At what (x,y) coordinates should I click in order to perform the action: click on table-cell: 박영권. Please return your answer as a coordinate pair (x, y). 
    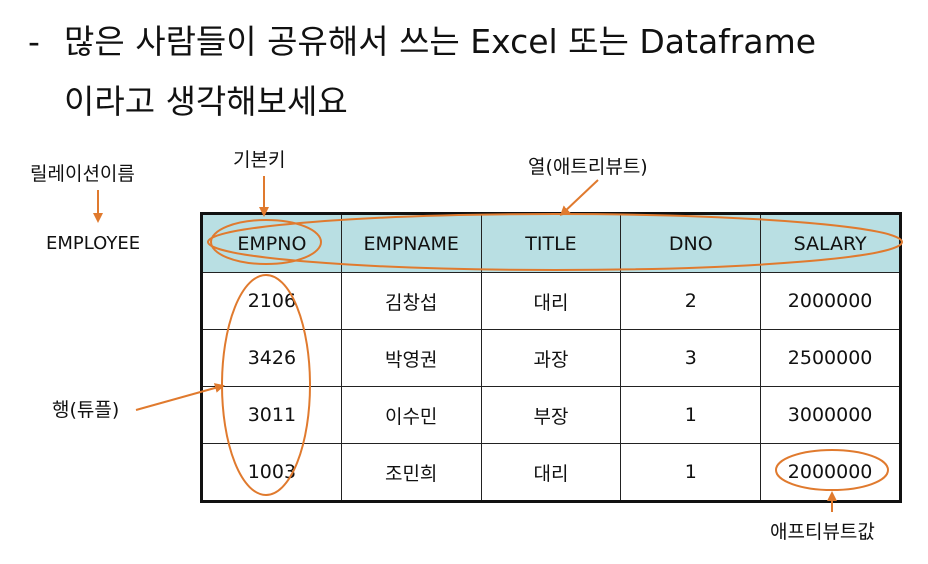
    Looking at the image, I should click on (411, 358).